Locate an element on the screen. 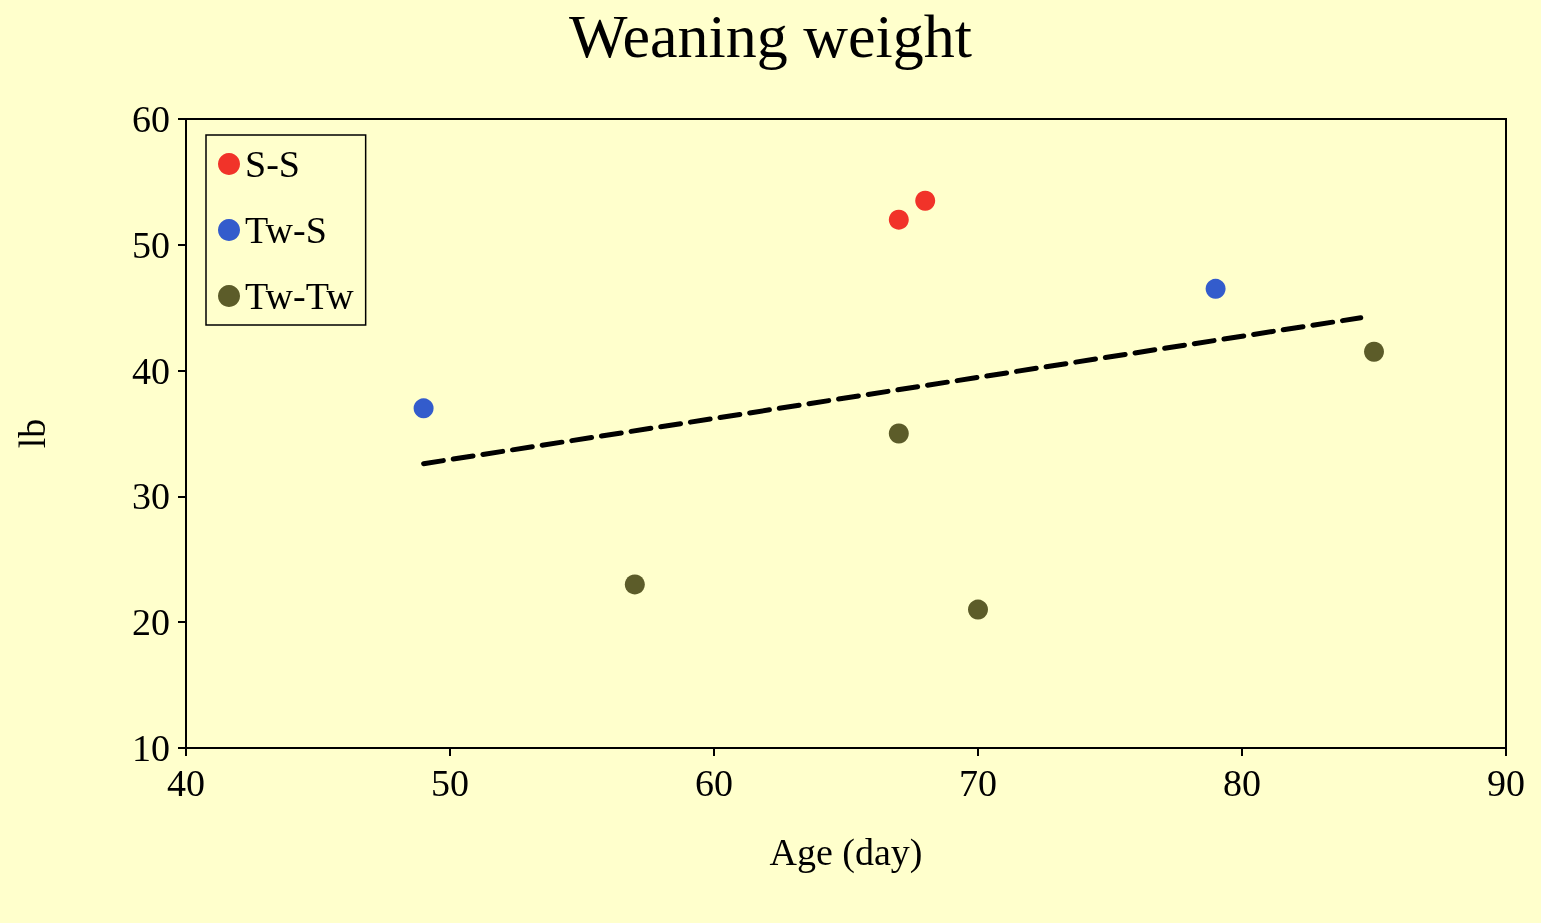 The width and height of the screenshot is (1541, 923). chart-title: Weaning weight is located at coordinates (770, 36).